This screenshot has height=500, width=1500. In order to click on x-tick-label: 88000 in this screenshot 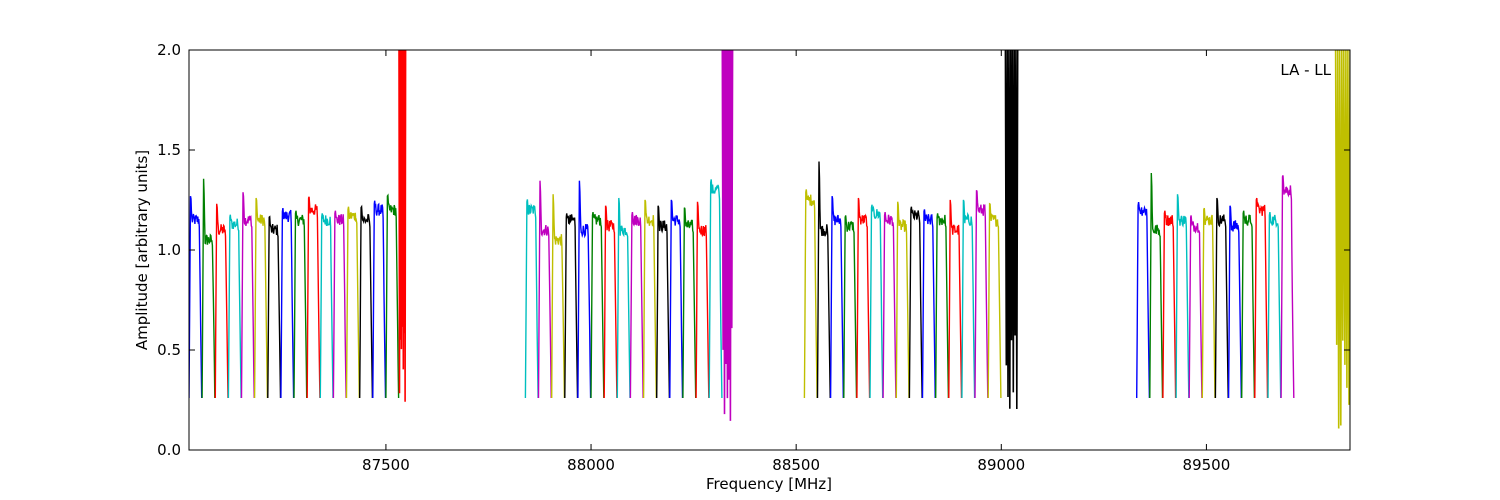, I will do `click(591, 465)`.